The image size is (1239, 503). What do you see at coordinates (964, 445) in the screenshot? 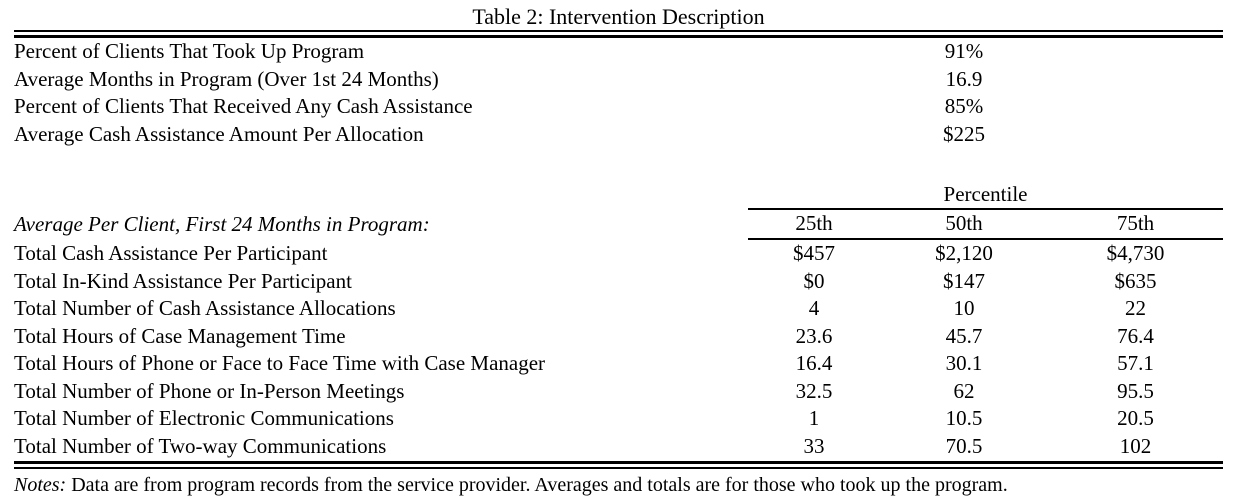
I see `cell-50th: 70.5` at bounding box center [964, 445].